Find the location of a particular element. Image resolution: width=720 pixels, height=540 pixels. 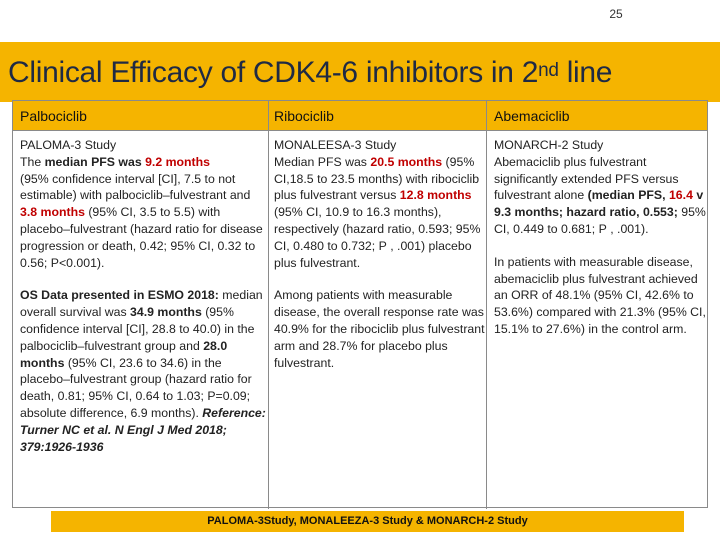

title-superscript: nd is located at coordinates (548, 70).